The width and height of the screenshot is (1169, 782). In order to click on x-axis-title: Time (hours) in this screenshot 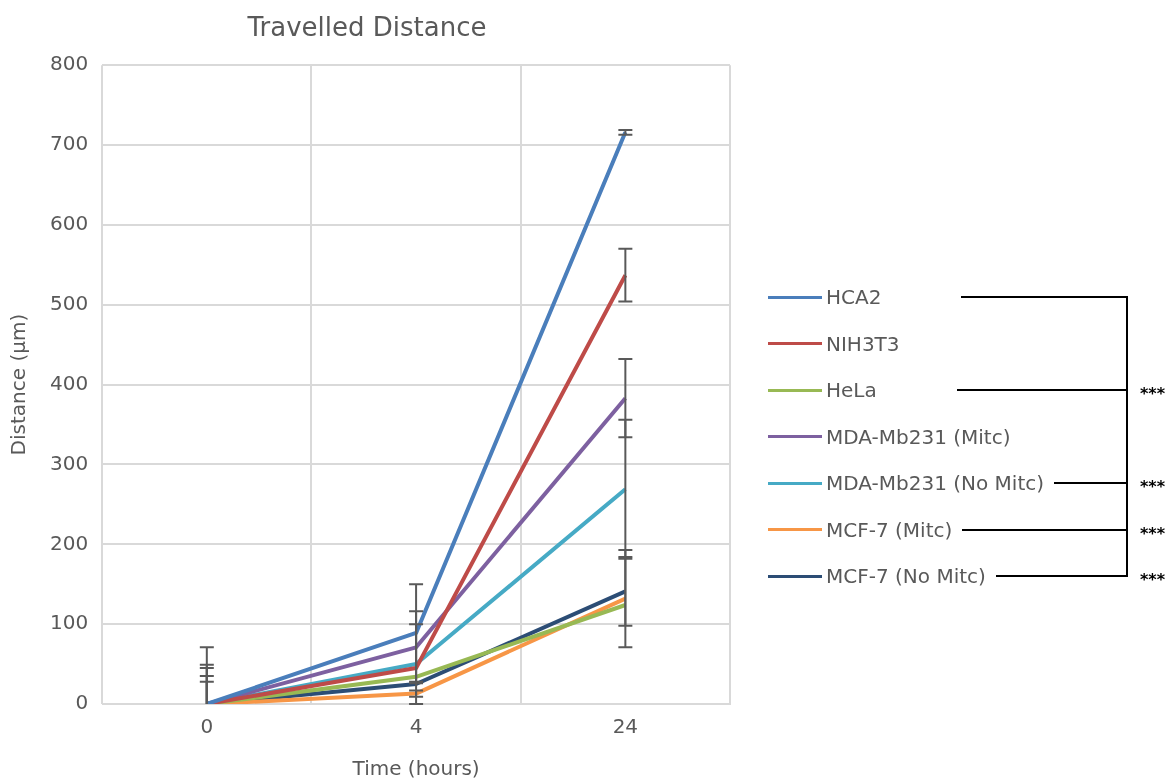, I will do `click(415, 768)`.